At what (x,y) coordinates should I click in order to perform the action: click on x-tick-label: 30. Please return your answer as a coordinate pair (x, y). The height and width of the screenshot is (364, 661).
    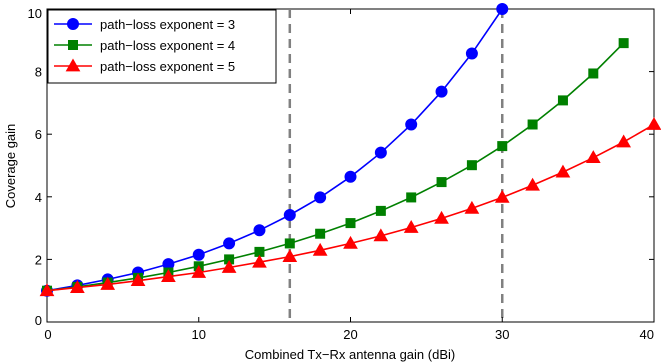
    Looking at the image, I should click on (502, 334).